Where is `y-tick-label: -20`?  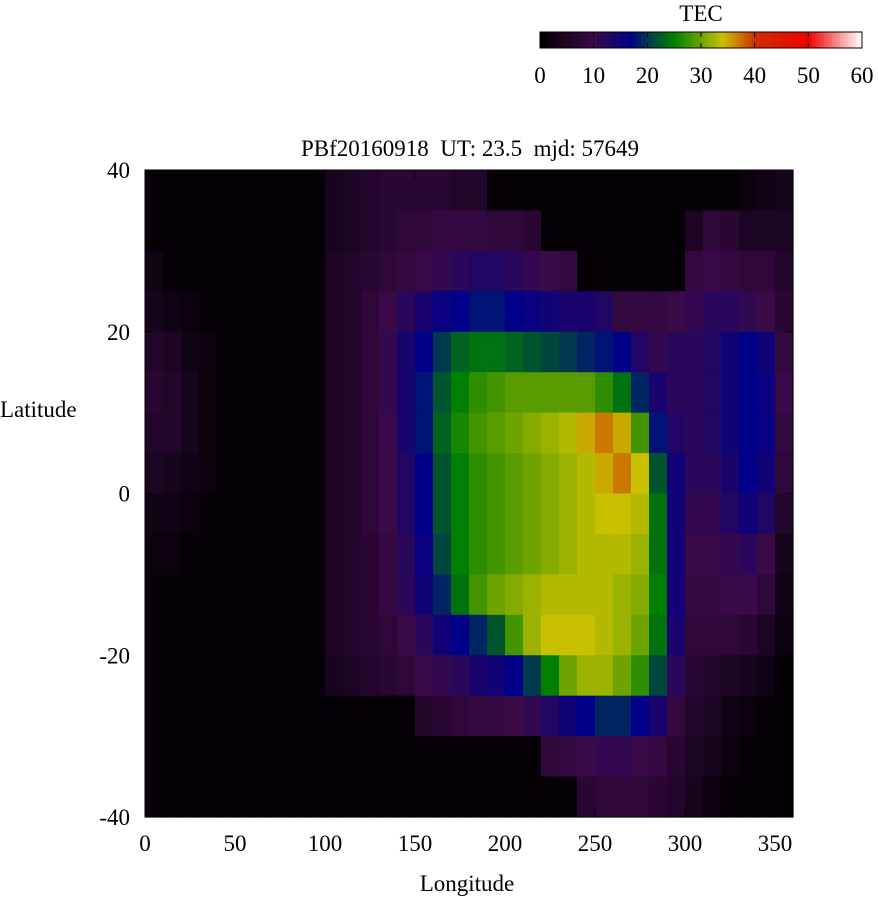 y-tick-label: -20 is located at coordinates (114, 655).